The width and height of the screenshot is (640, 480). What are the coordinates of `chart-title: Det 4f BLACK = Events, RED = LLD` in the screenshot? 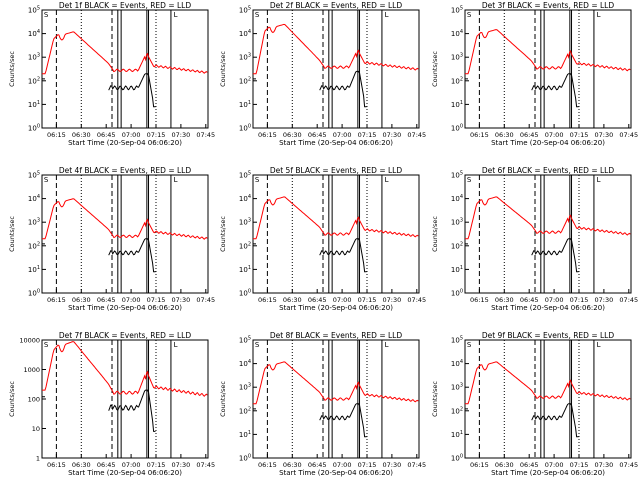 It's located at (125, 170).